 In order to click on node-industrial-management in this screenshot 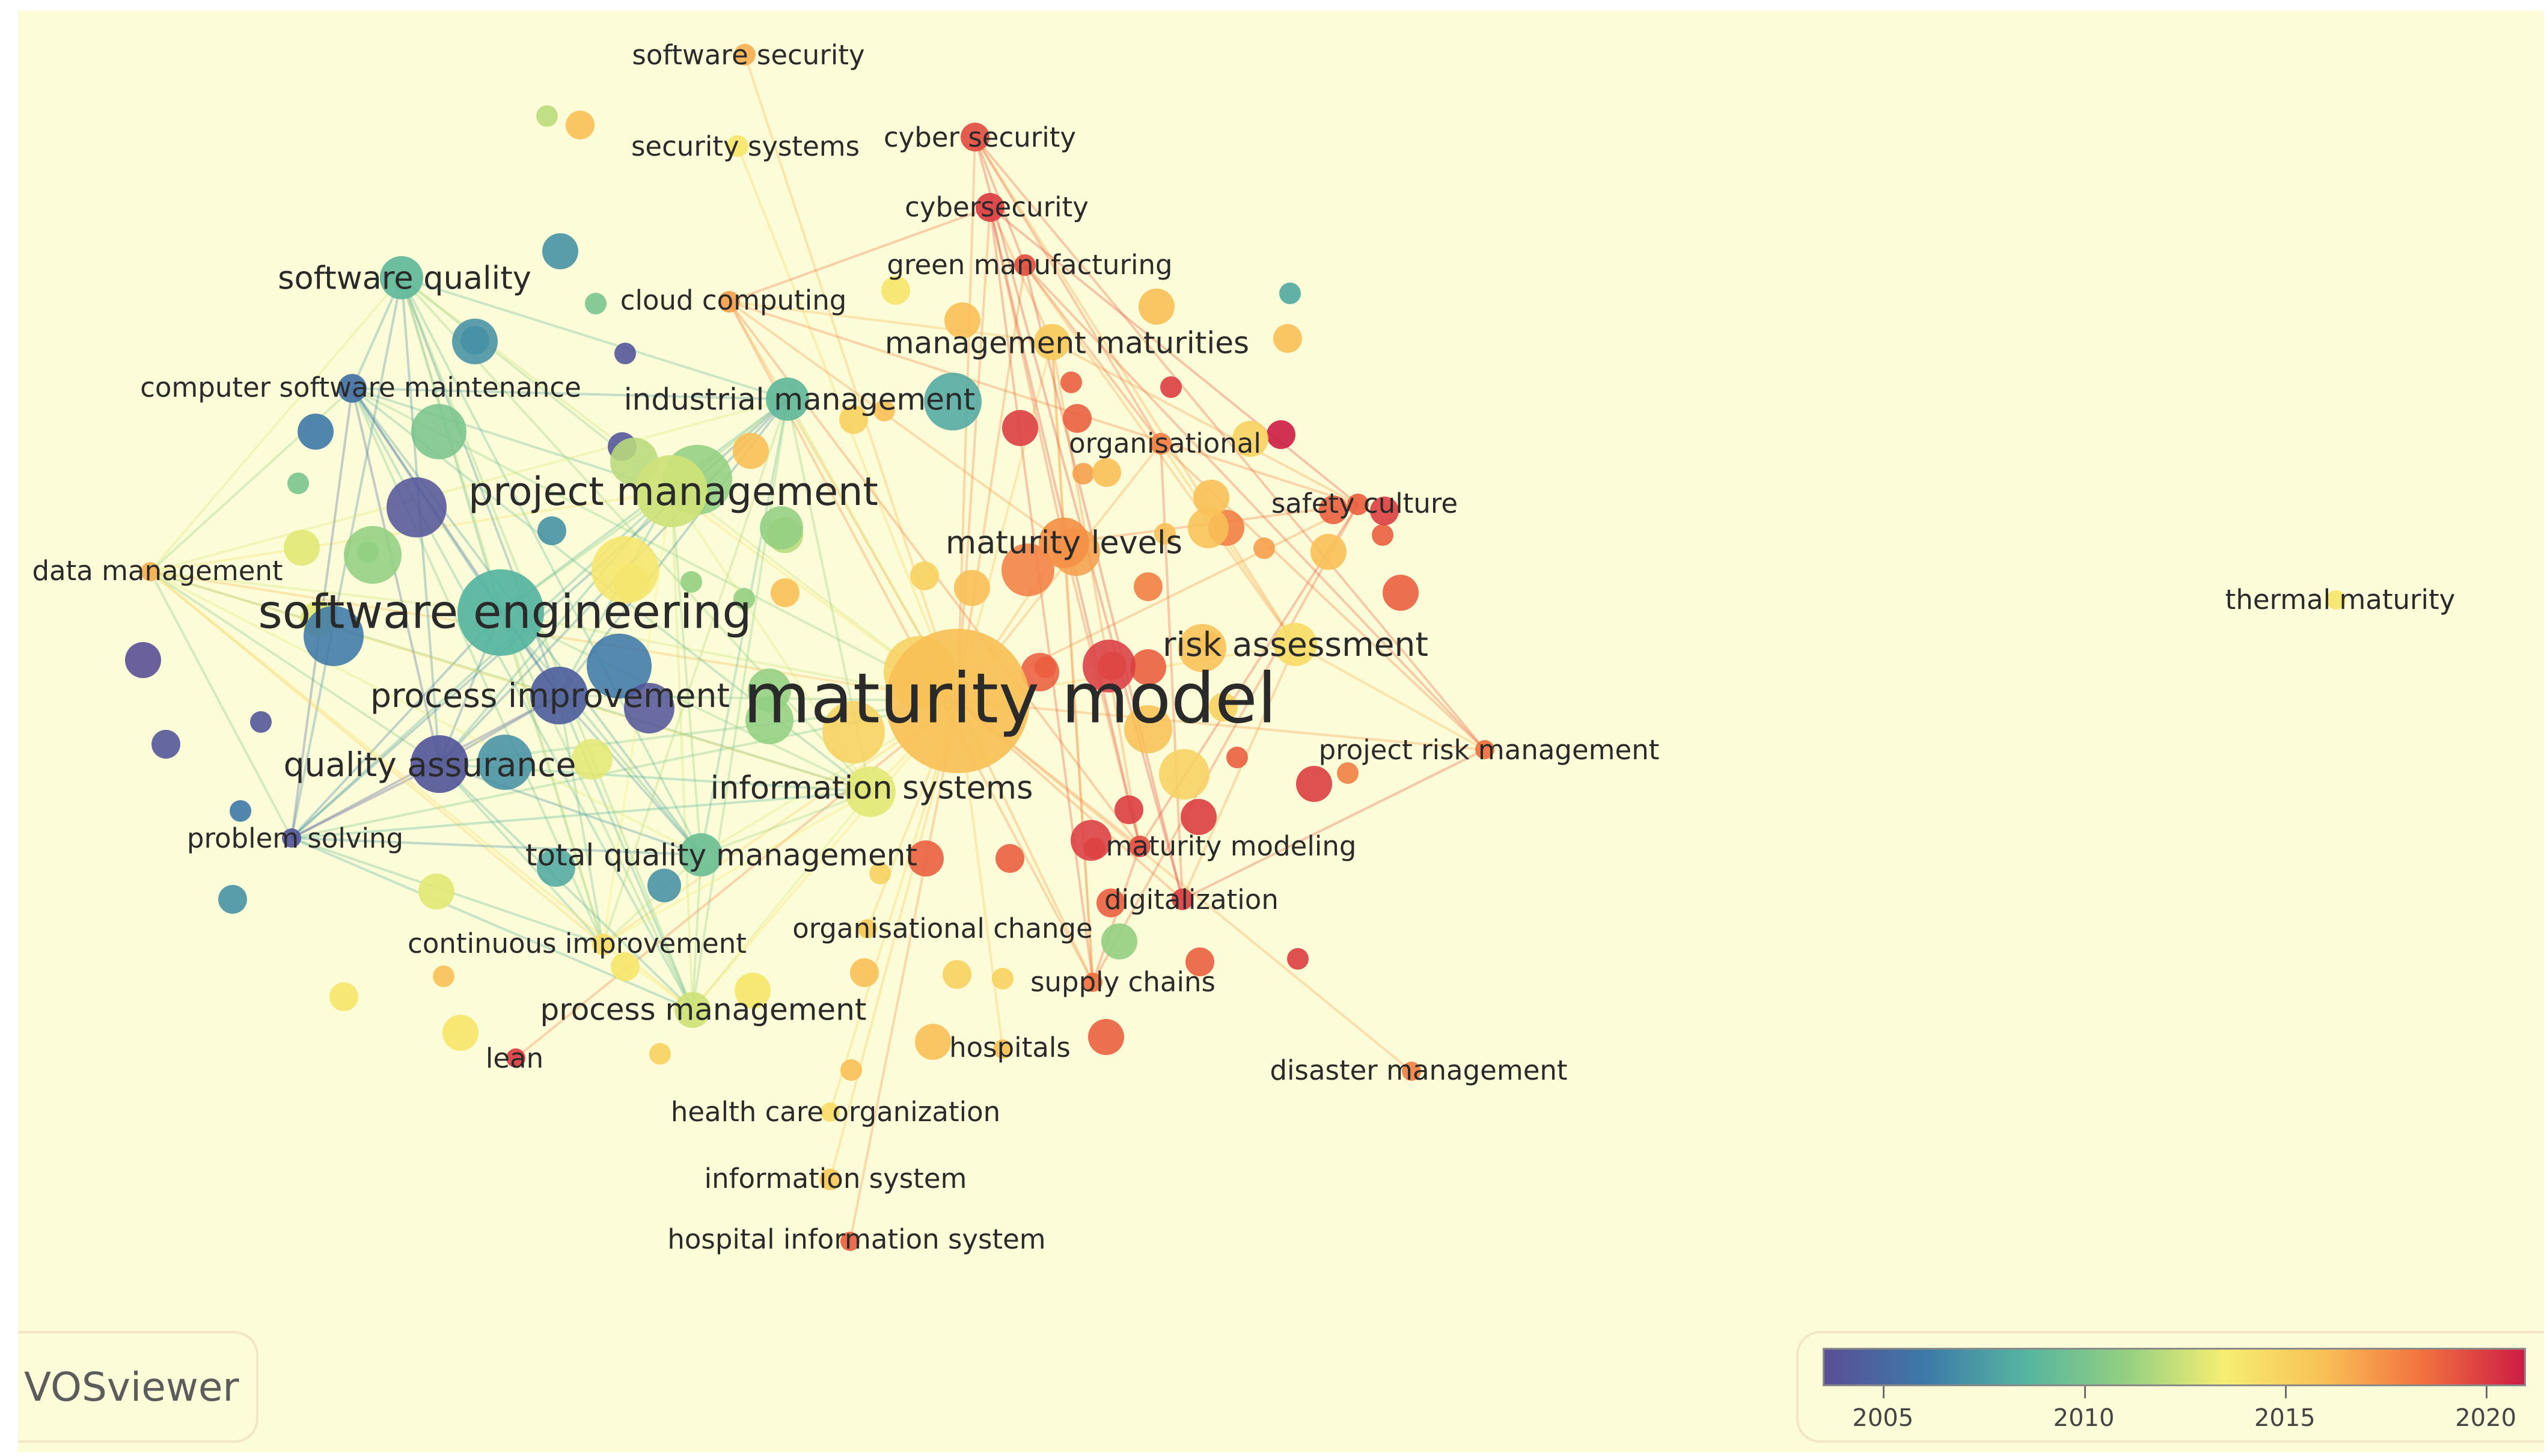, I will do `click(787, 400)`.